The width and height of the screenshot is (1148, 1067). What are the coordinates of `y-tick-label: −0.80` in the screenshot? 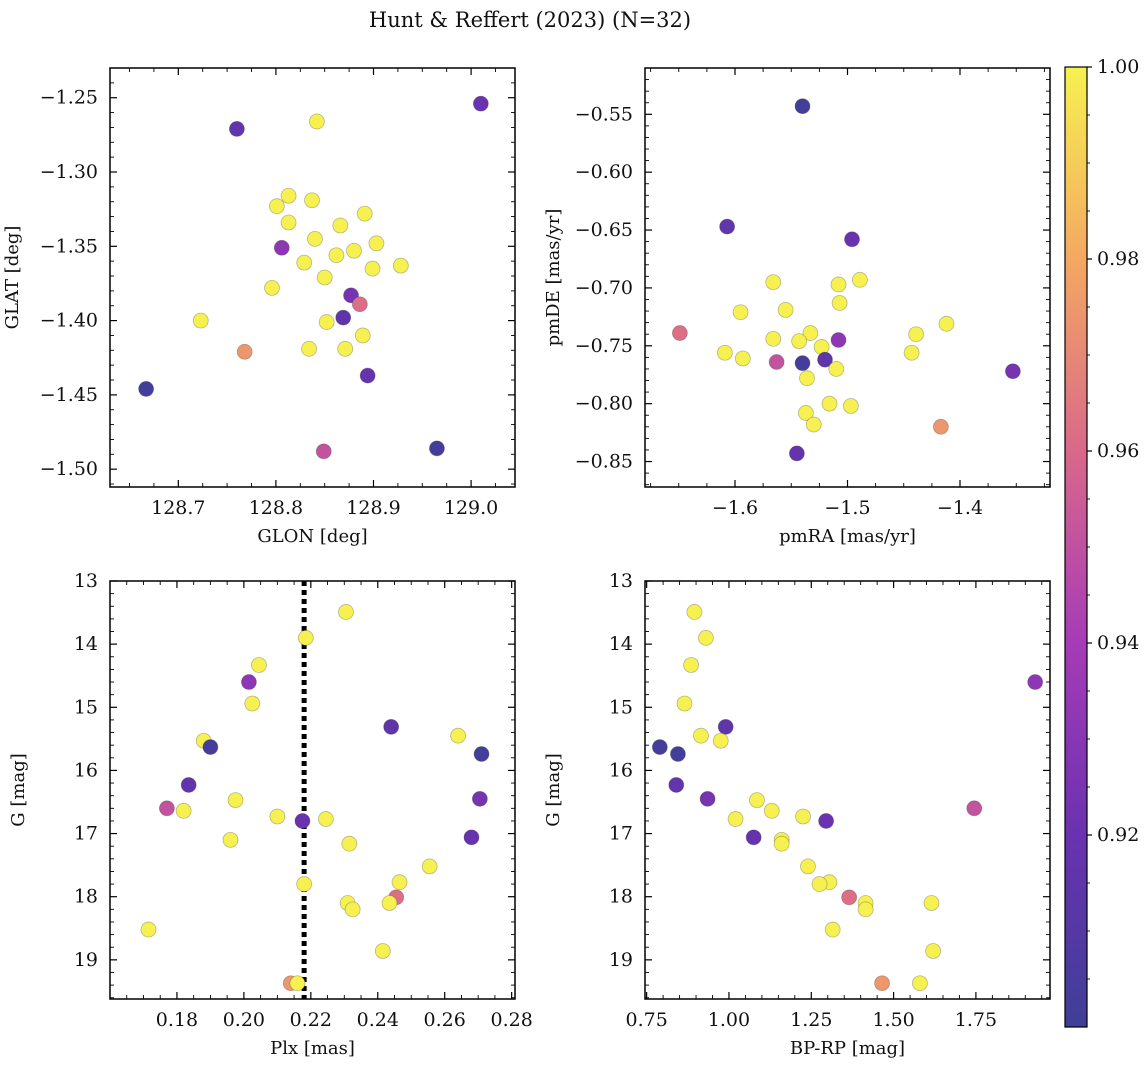 It's located at (604, 404).